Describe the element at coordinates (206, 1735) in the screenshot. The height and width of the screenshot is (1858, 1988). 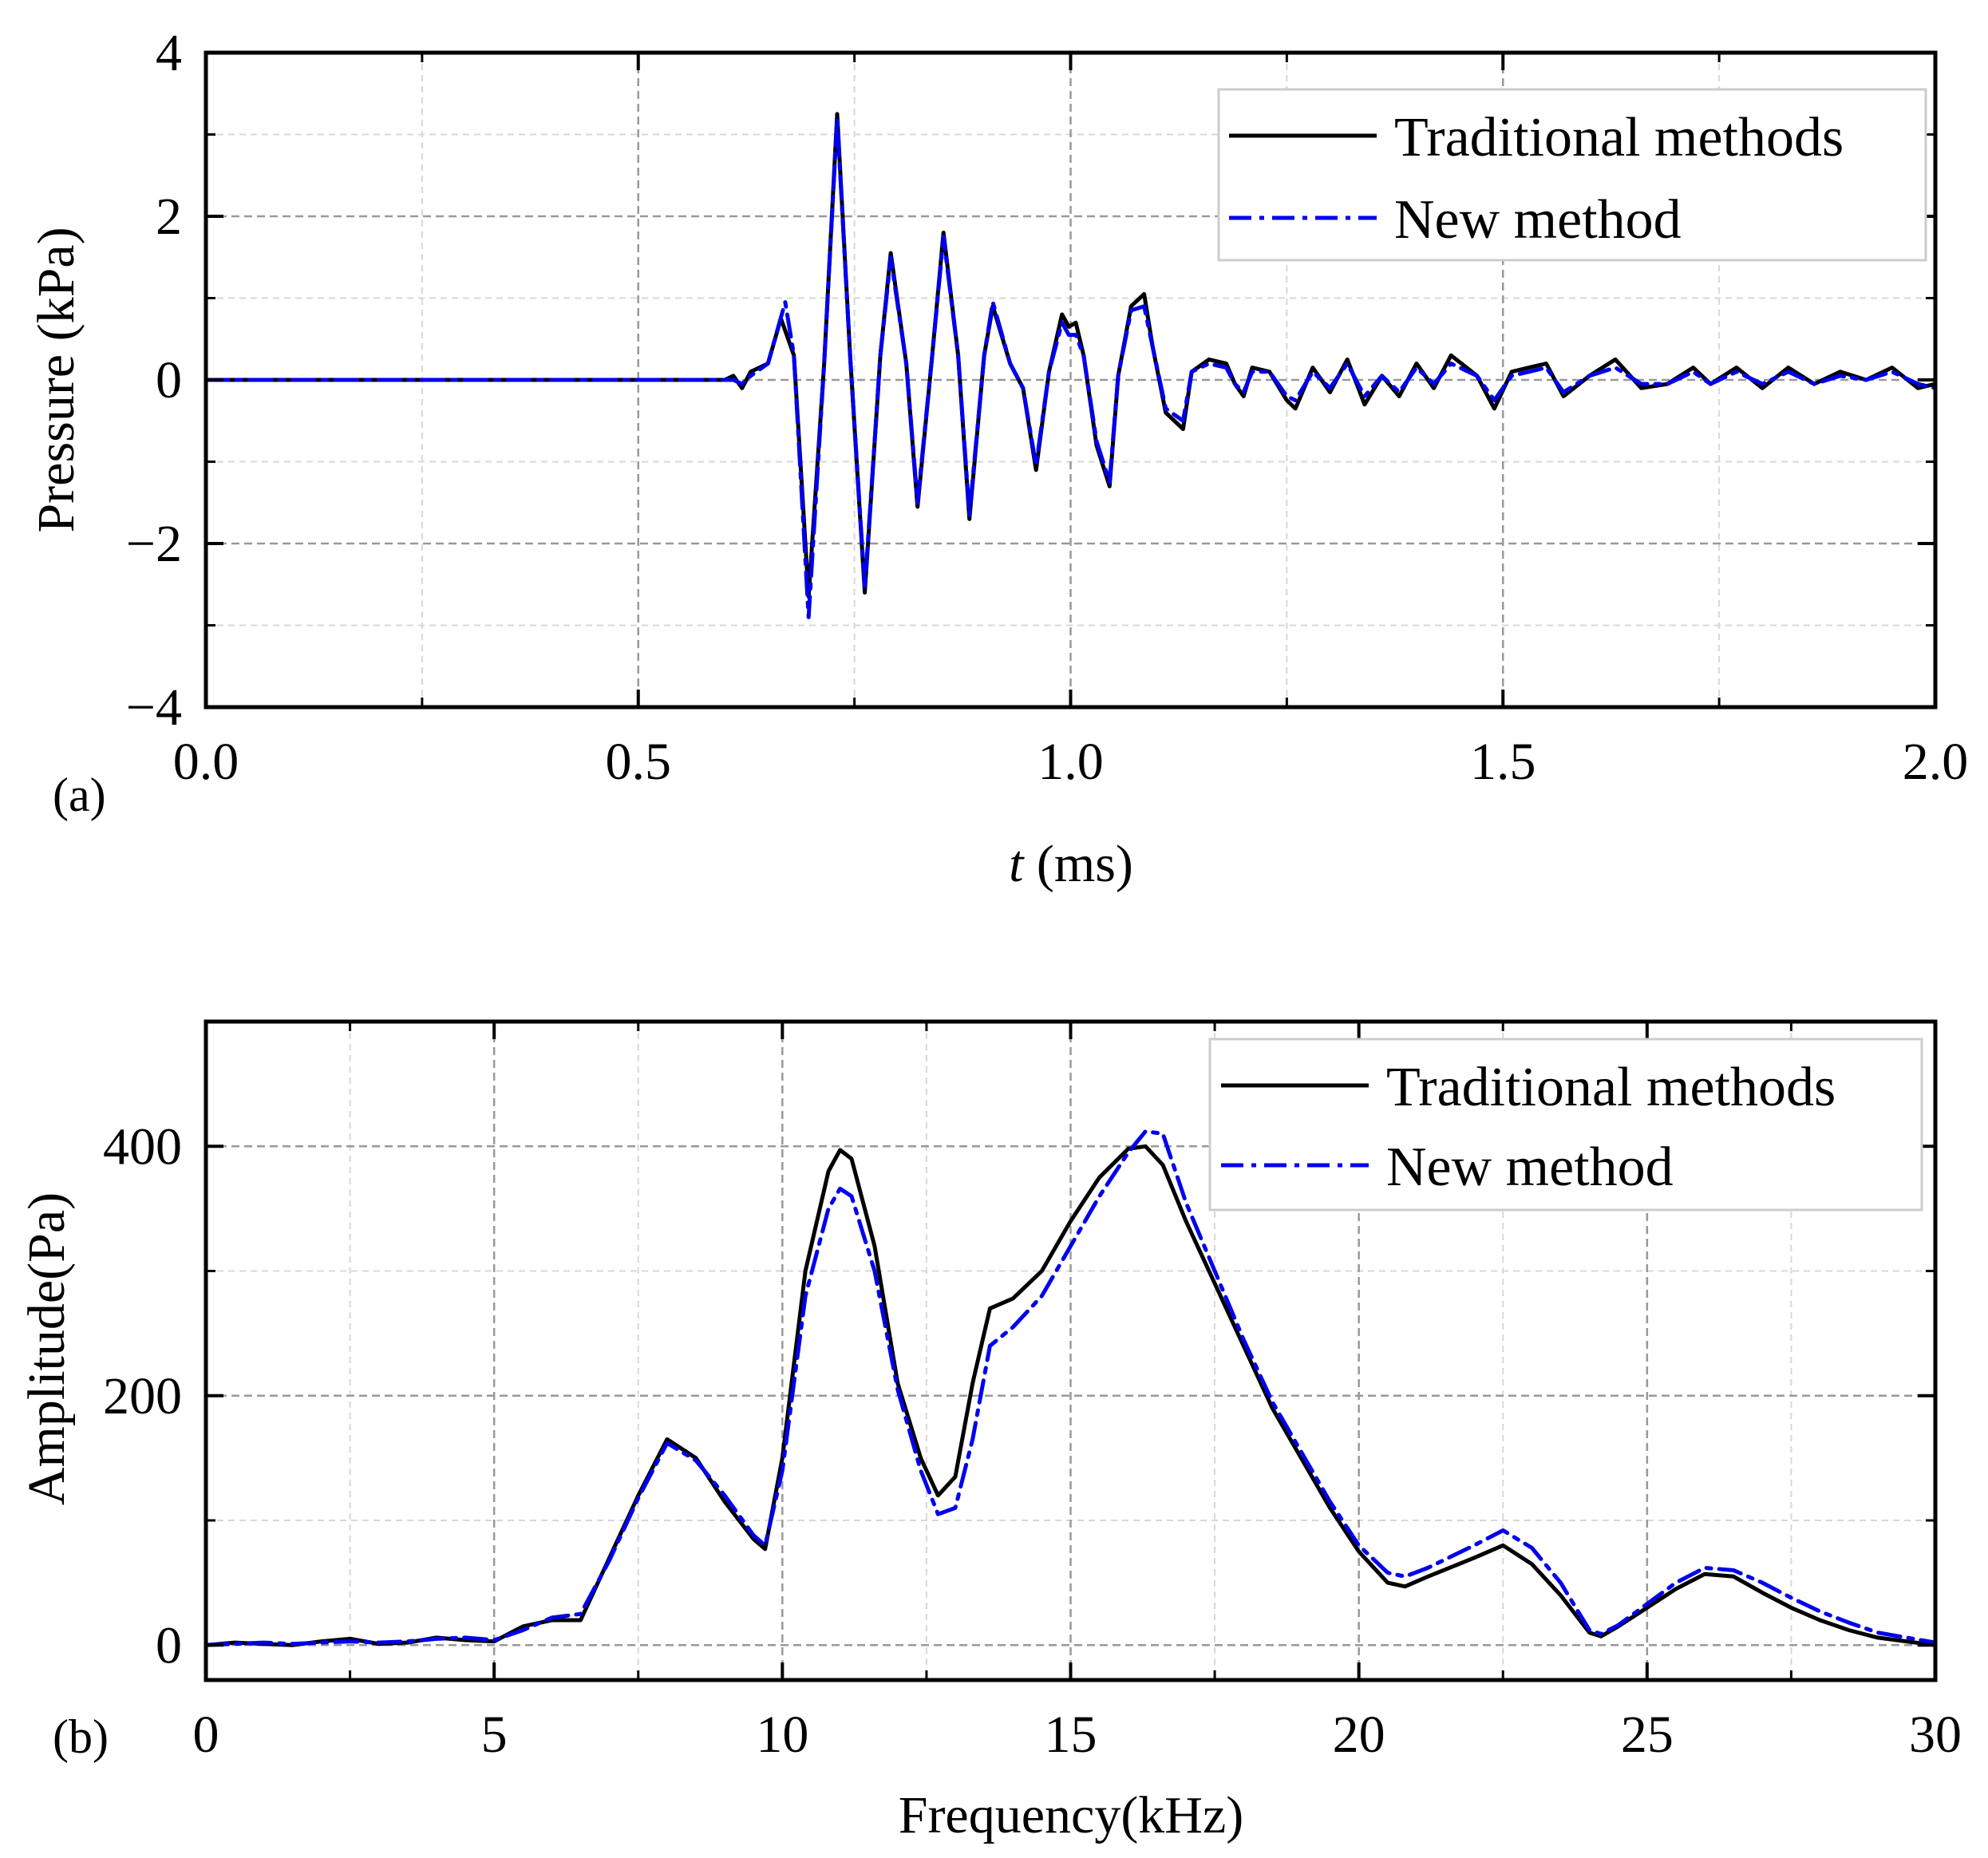
I see `x-tick-label: 0` at that location.